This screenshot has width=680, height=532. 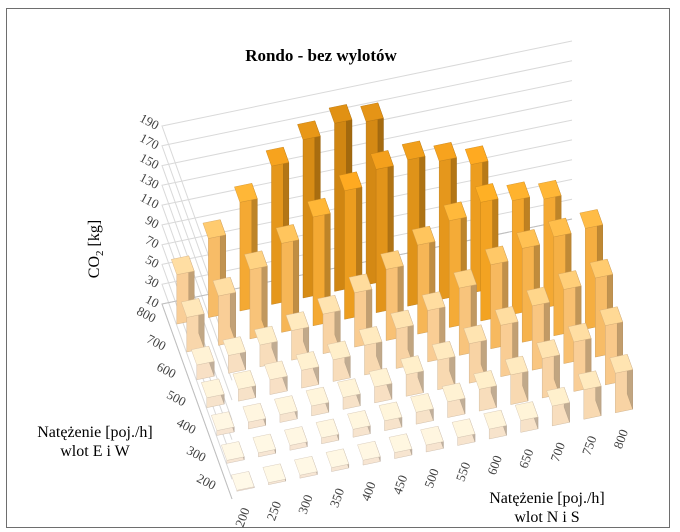 What do you see at coordinates (96, 249) in the screenshot?
I see `z-axis-title: CO2 [kg]` at bounding box center [96, 249].